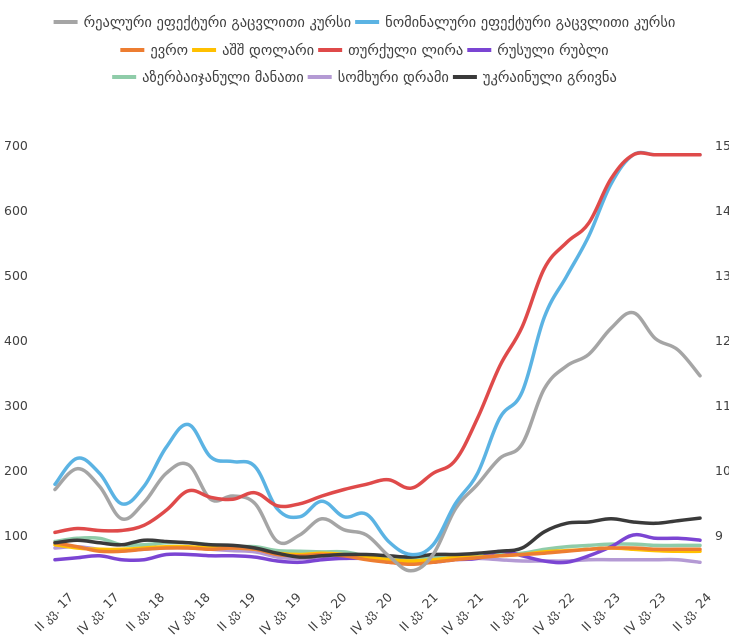 The height and width of the screenshot is (642, 729). Describe the element at coordinates (393, 77) in the screenshot. I see `legend-label: სომხური დრამი` at that location.